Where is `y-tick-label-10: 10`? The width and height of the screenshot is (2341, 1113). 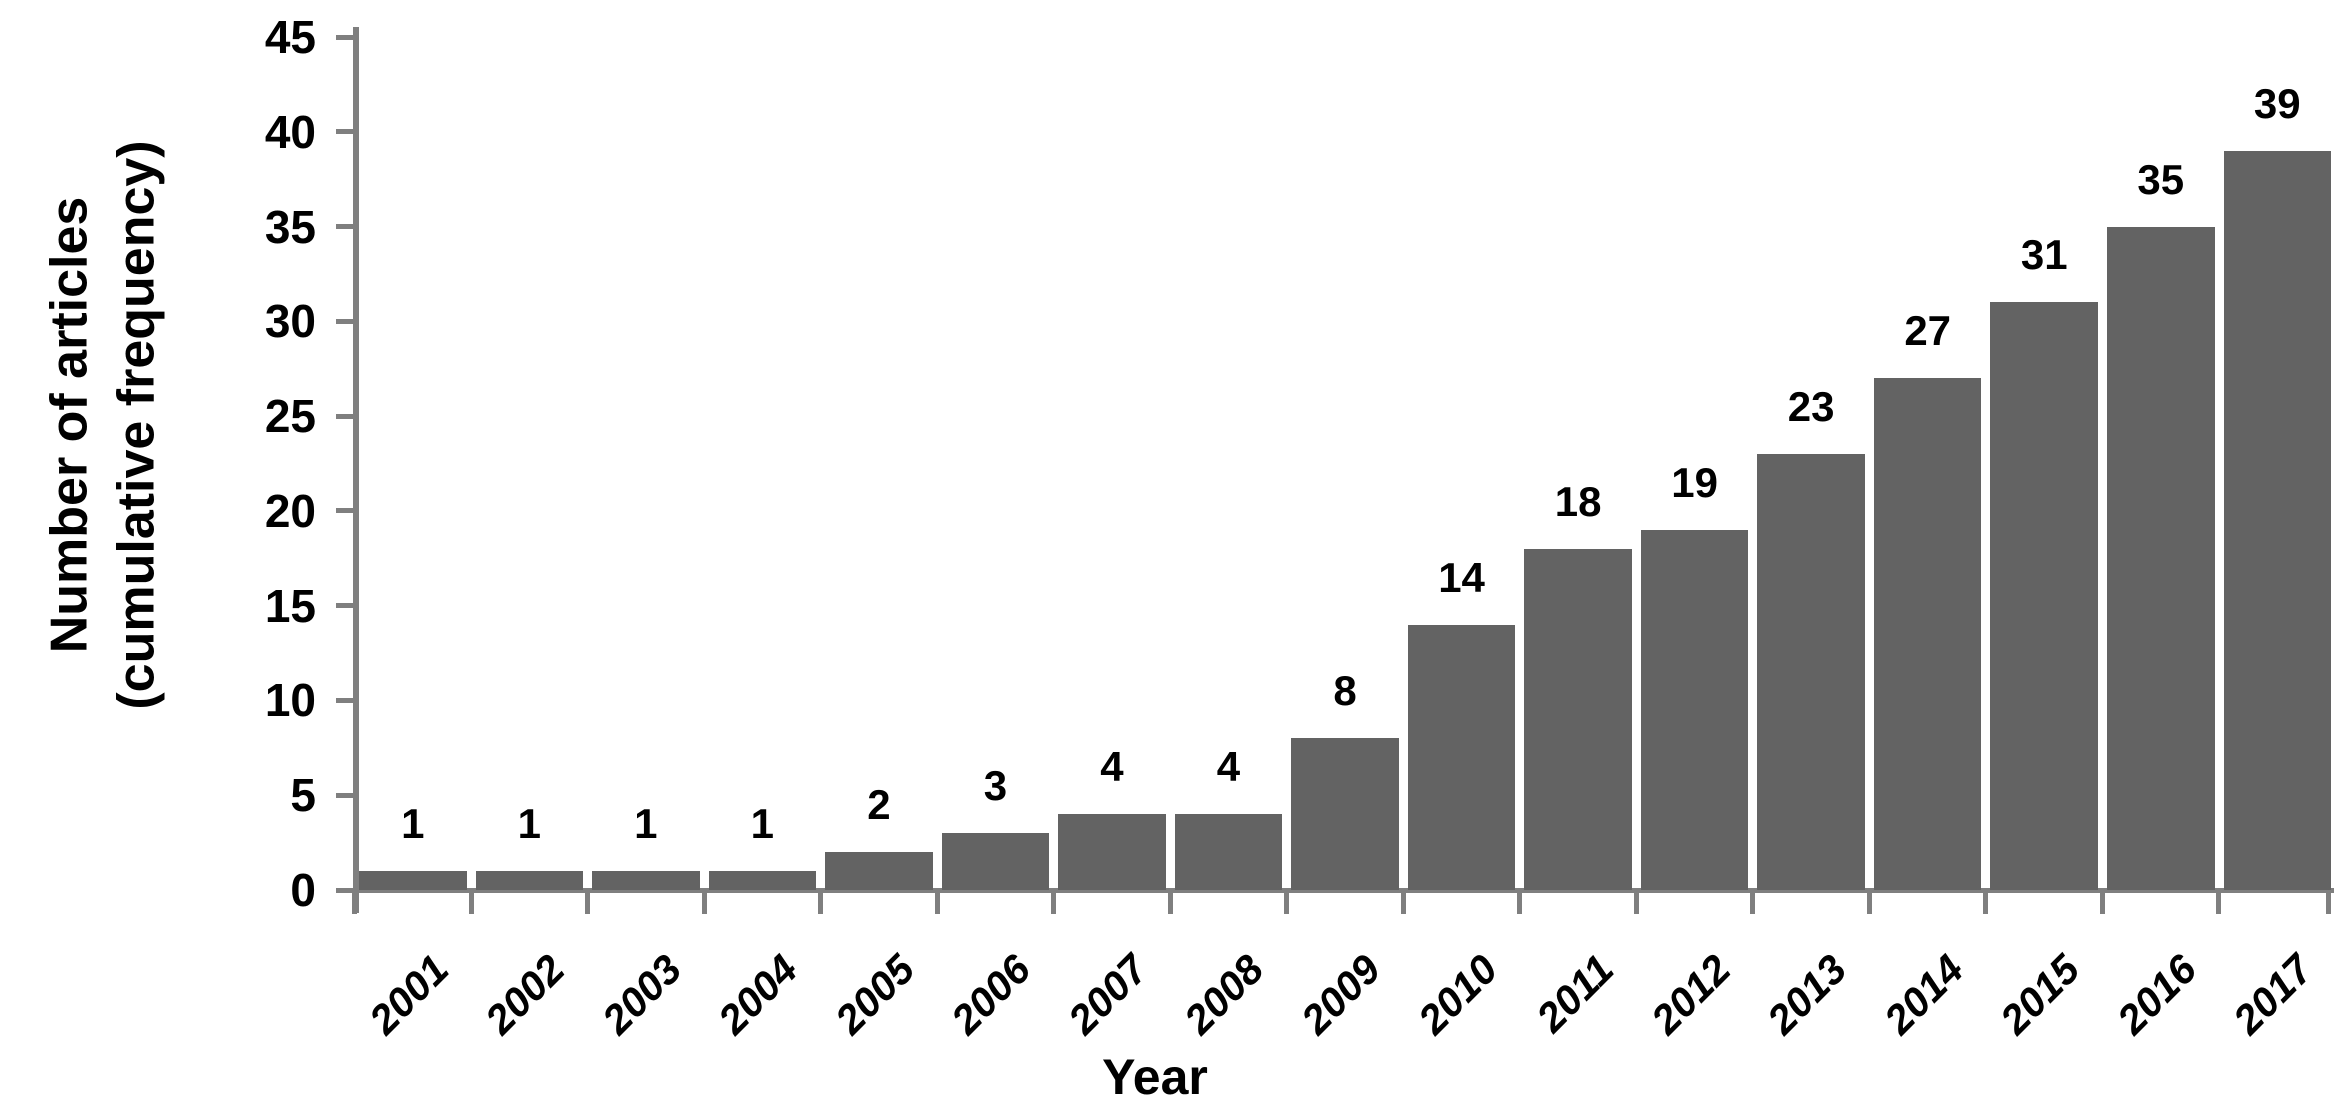 y-tick-label-10: 10 is located at coordinates (290, 700).